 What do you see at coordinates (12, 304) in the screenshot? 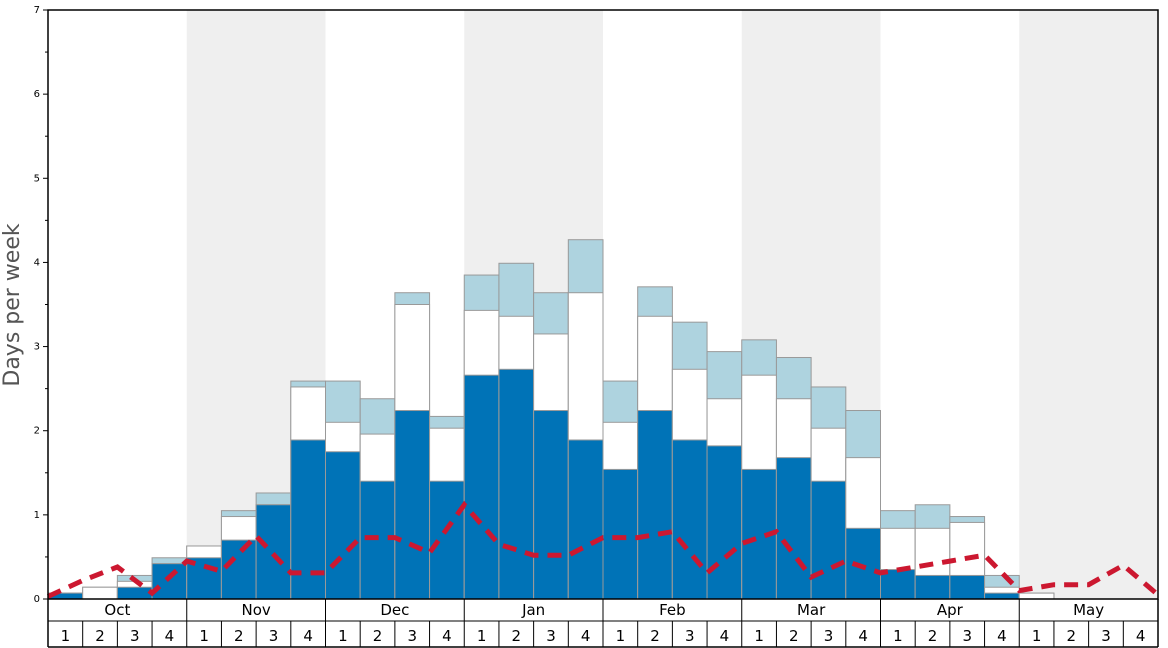
I see `y-axis-label: Days per week` at bounding box center [12, 304].